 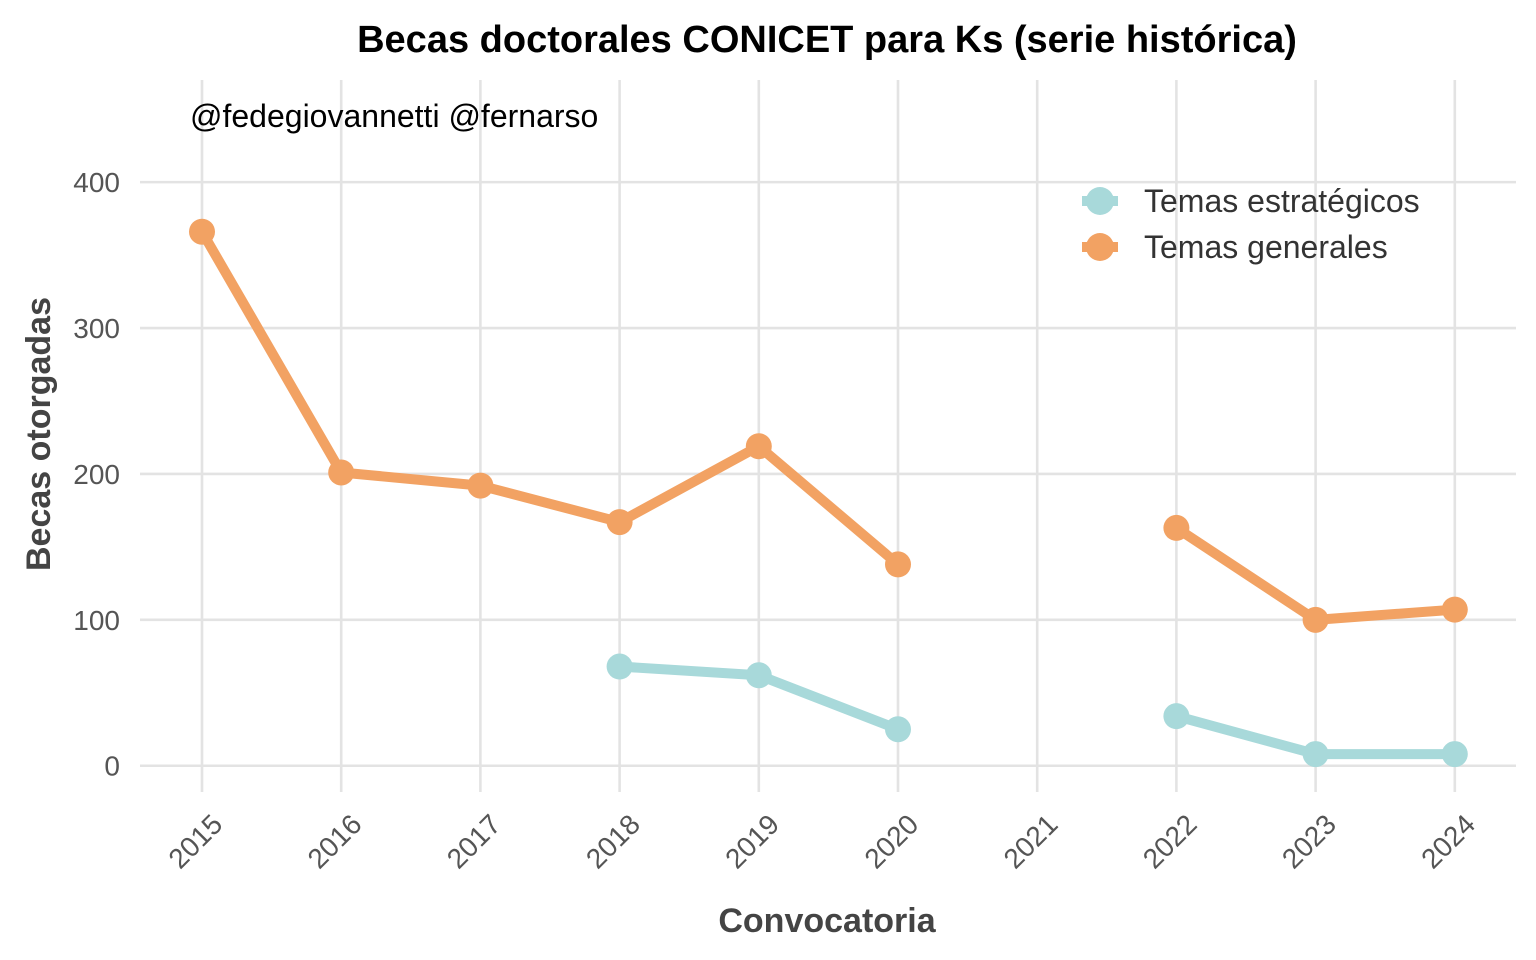 What do you see at coordinates (1266, 247) in the screenshot?
I see `legend-label: Temas generales` at bounding box center [1266, 247].